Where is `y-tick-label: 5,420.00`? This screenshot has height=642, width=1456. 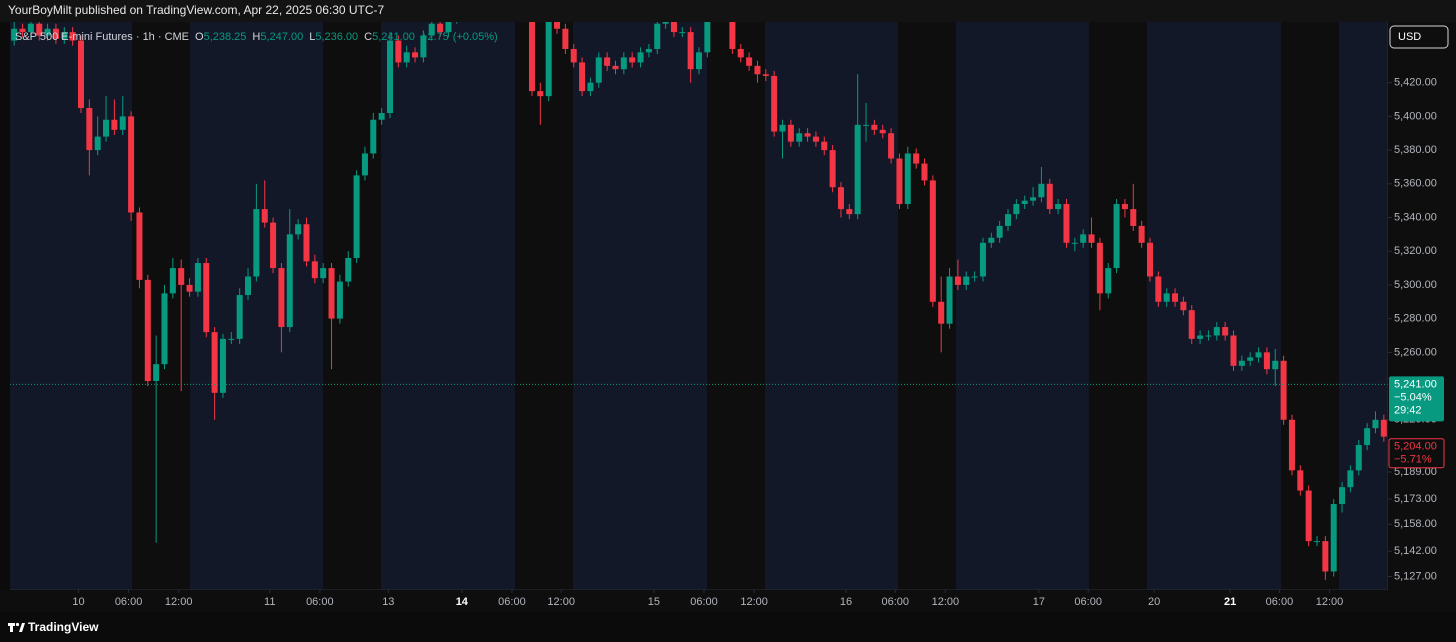
y-tick-label: 5,420.00 is located at coordinates (1415, 83).